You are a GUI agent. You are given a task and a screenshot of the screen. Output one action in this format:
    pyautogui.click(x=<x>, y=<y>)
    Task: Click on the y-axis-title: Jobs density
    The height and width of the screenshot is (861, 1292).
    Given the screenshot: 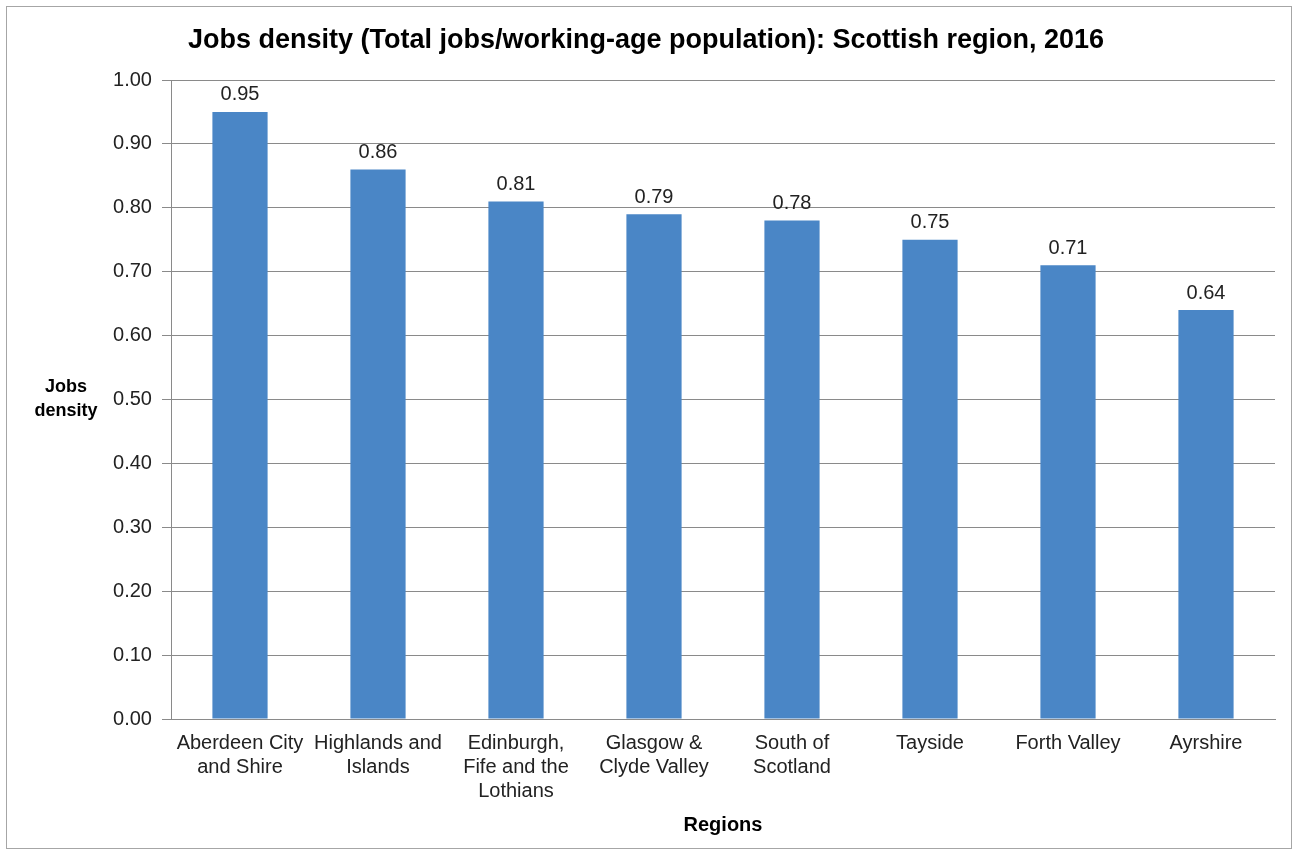 What is the action you would take?
    pyautogui.click(x=66, y=398)
    